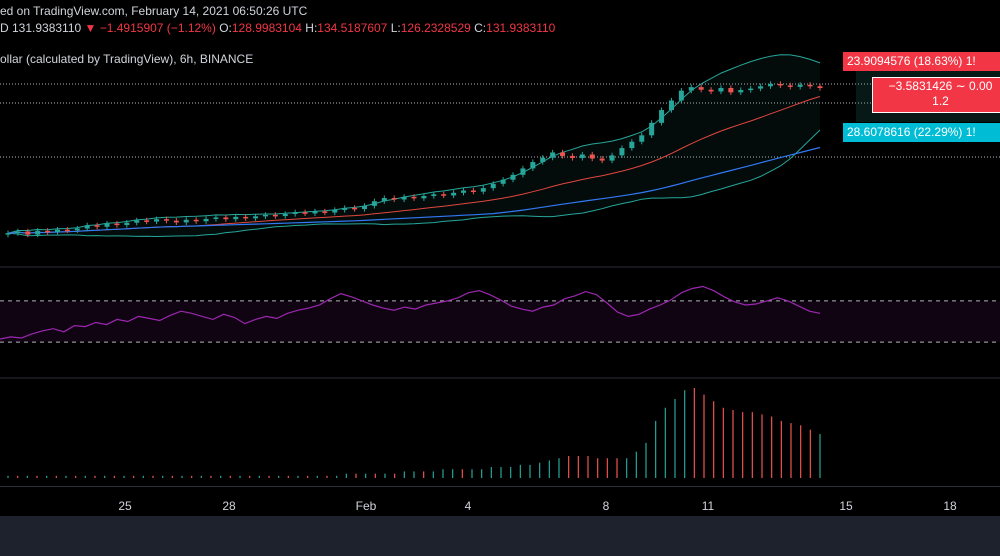 The height and width of the screenshot is (556, 1000). What do you see at coordinates (500, 501) in the screenshot?
I see `time-axis: 25 28 Feb 4 8 11 15 18` at bounding box center [500, 501].